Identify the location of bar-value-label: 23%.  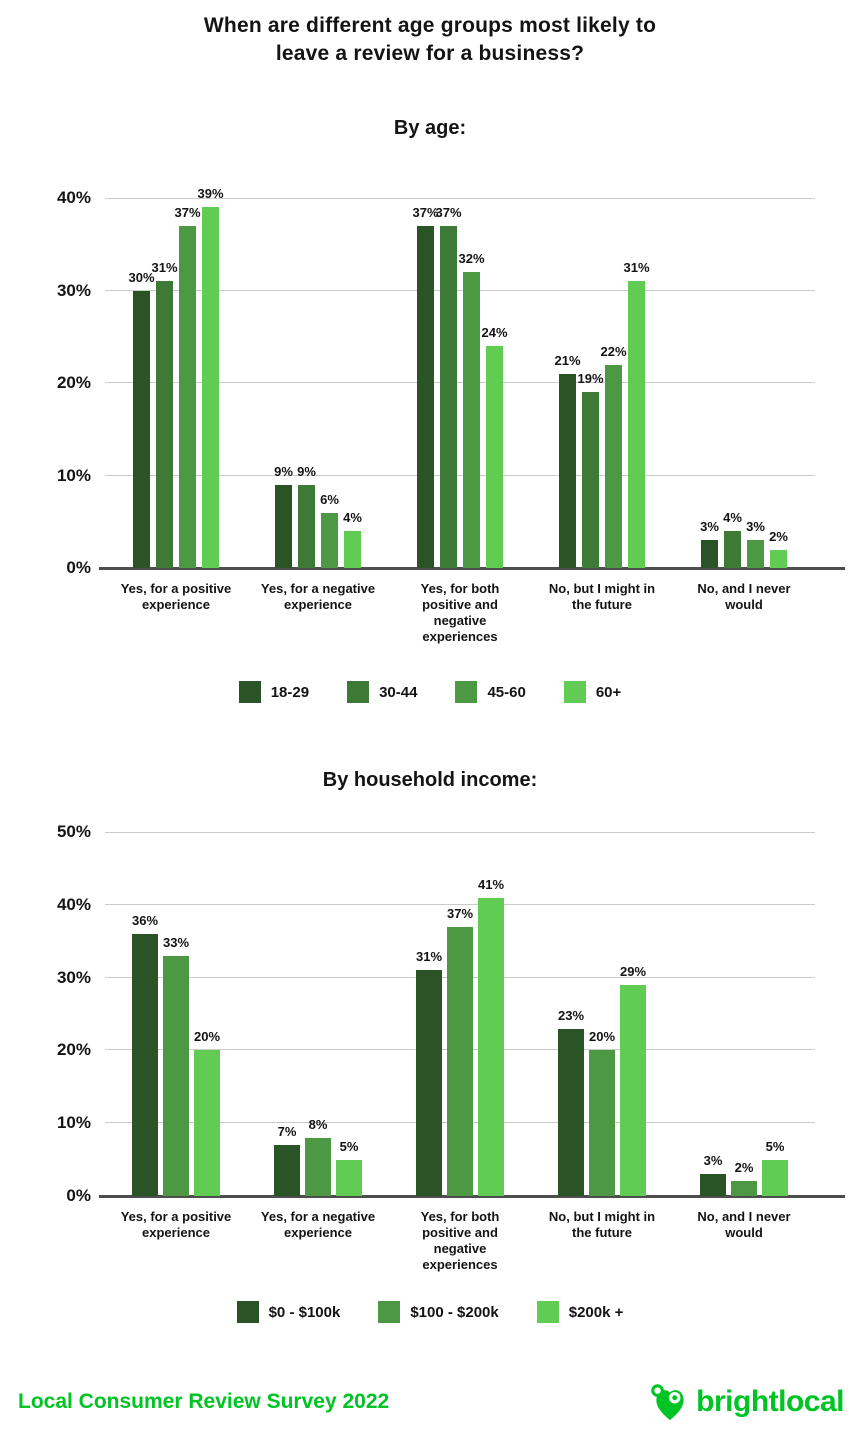
(571, 1015).